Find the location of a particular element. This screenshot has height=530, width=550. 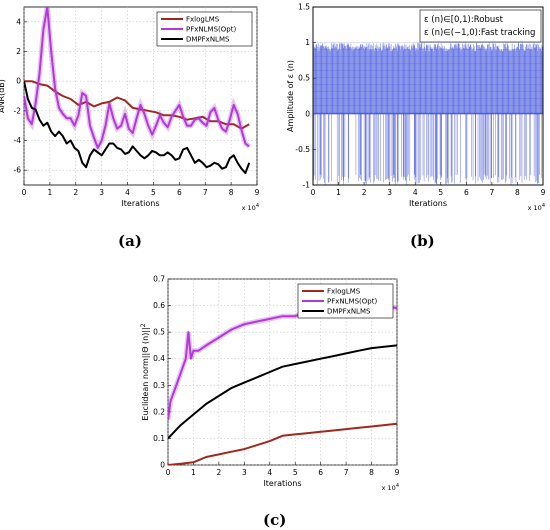

b-ylabel: Amplitude of ε (n) is located at coordinates (290, 96).